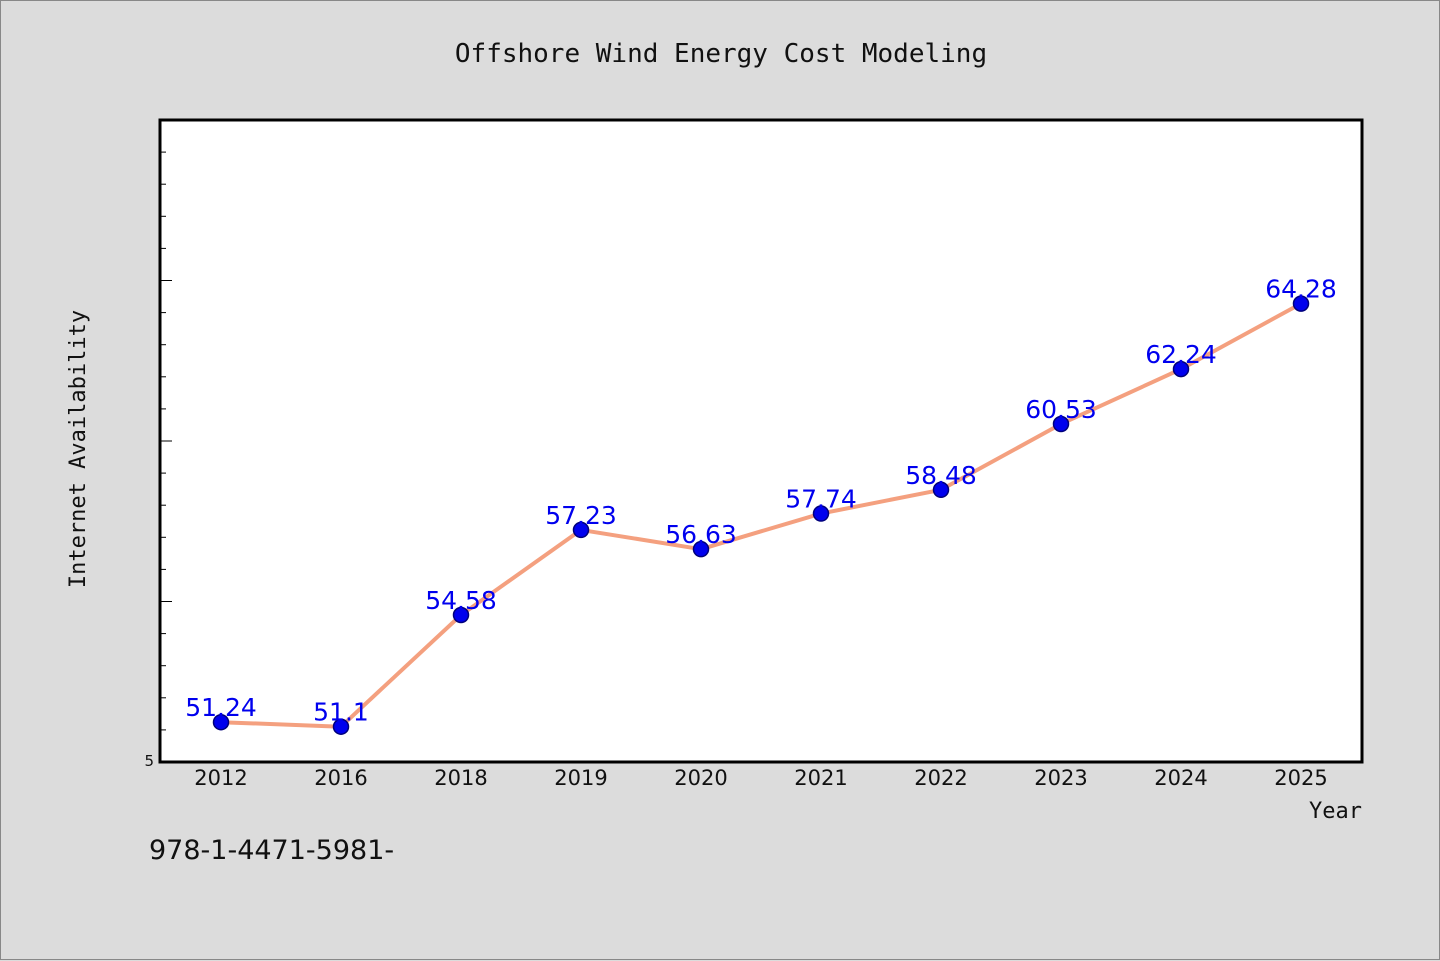 This screenshot has width=1440, height=961. What do you see at coordinates (460, 778) in the screenshot?
I see `x-tick-label: 2018` at bounding box center [460, 778].